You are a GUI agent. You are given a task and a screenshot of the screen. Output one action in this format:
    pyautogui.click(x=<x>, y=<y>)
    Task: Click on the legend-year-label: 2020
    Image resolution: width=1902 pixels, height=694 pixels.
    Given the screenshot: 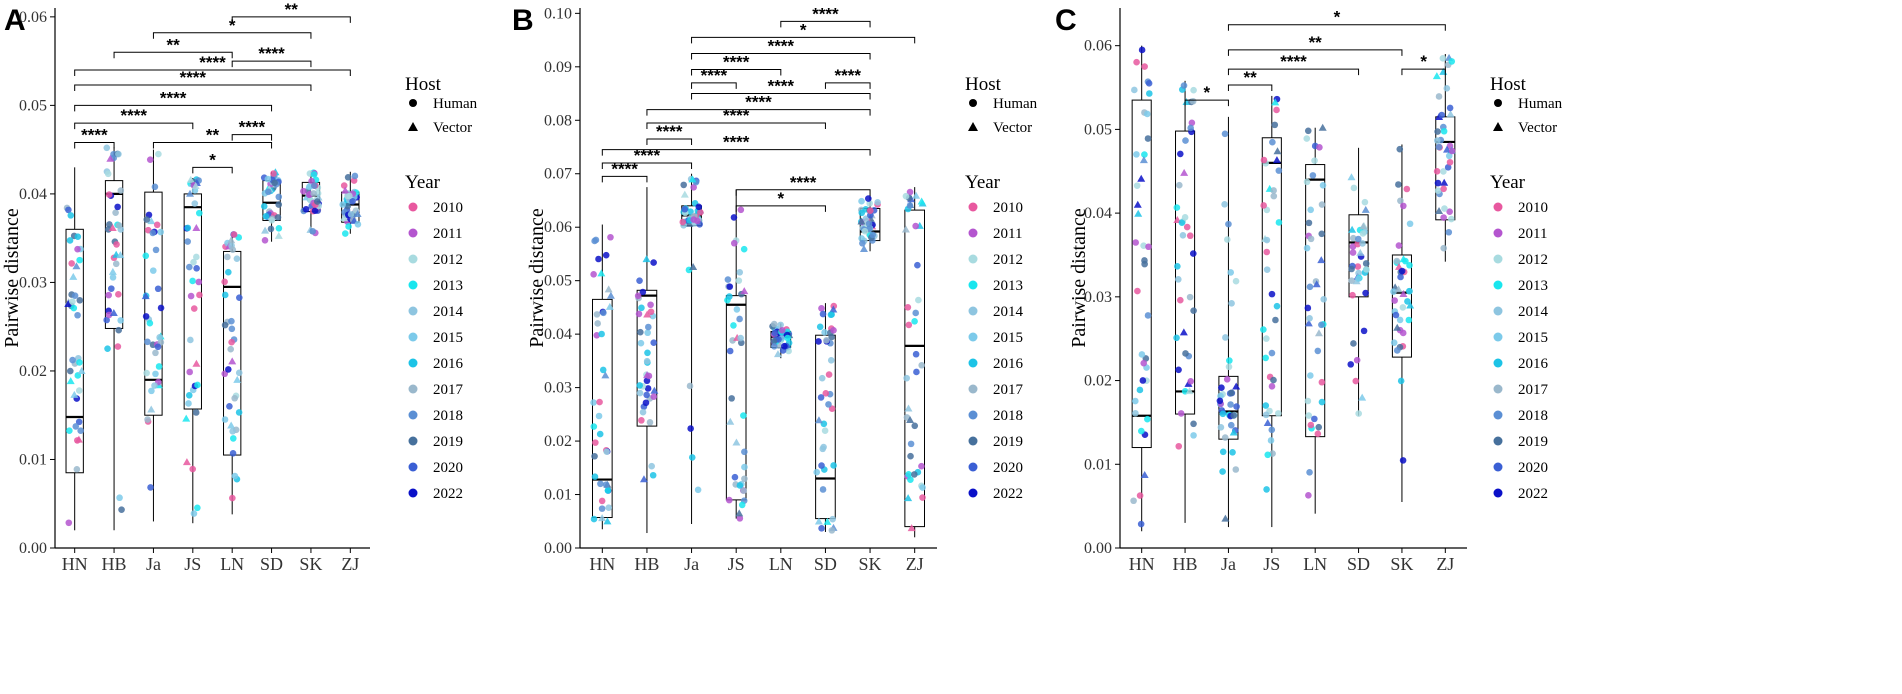 What is the action you would take?
    pyautogui.click(x=1008, y=468)
    